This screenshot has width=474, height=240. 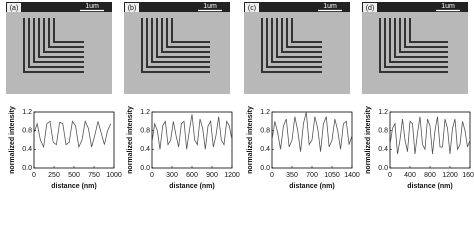 What do you see at coordinates (468, 175) in the screenshot?
I see `x-tick-label: 1600` at bounding box center [468, 175].